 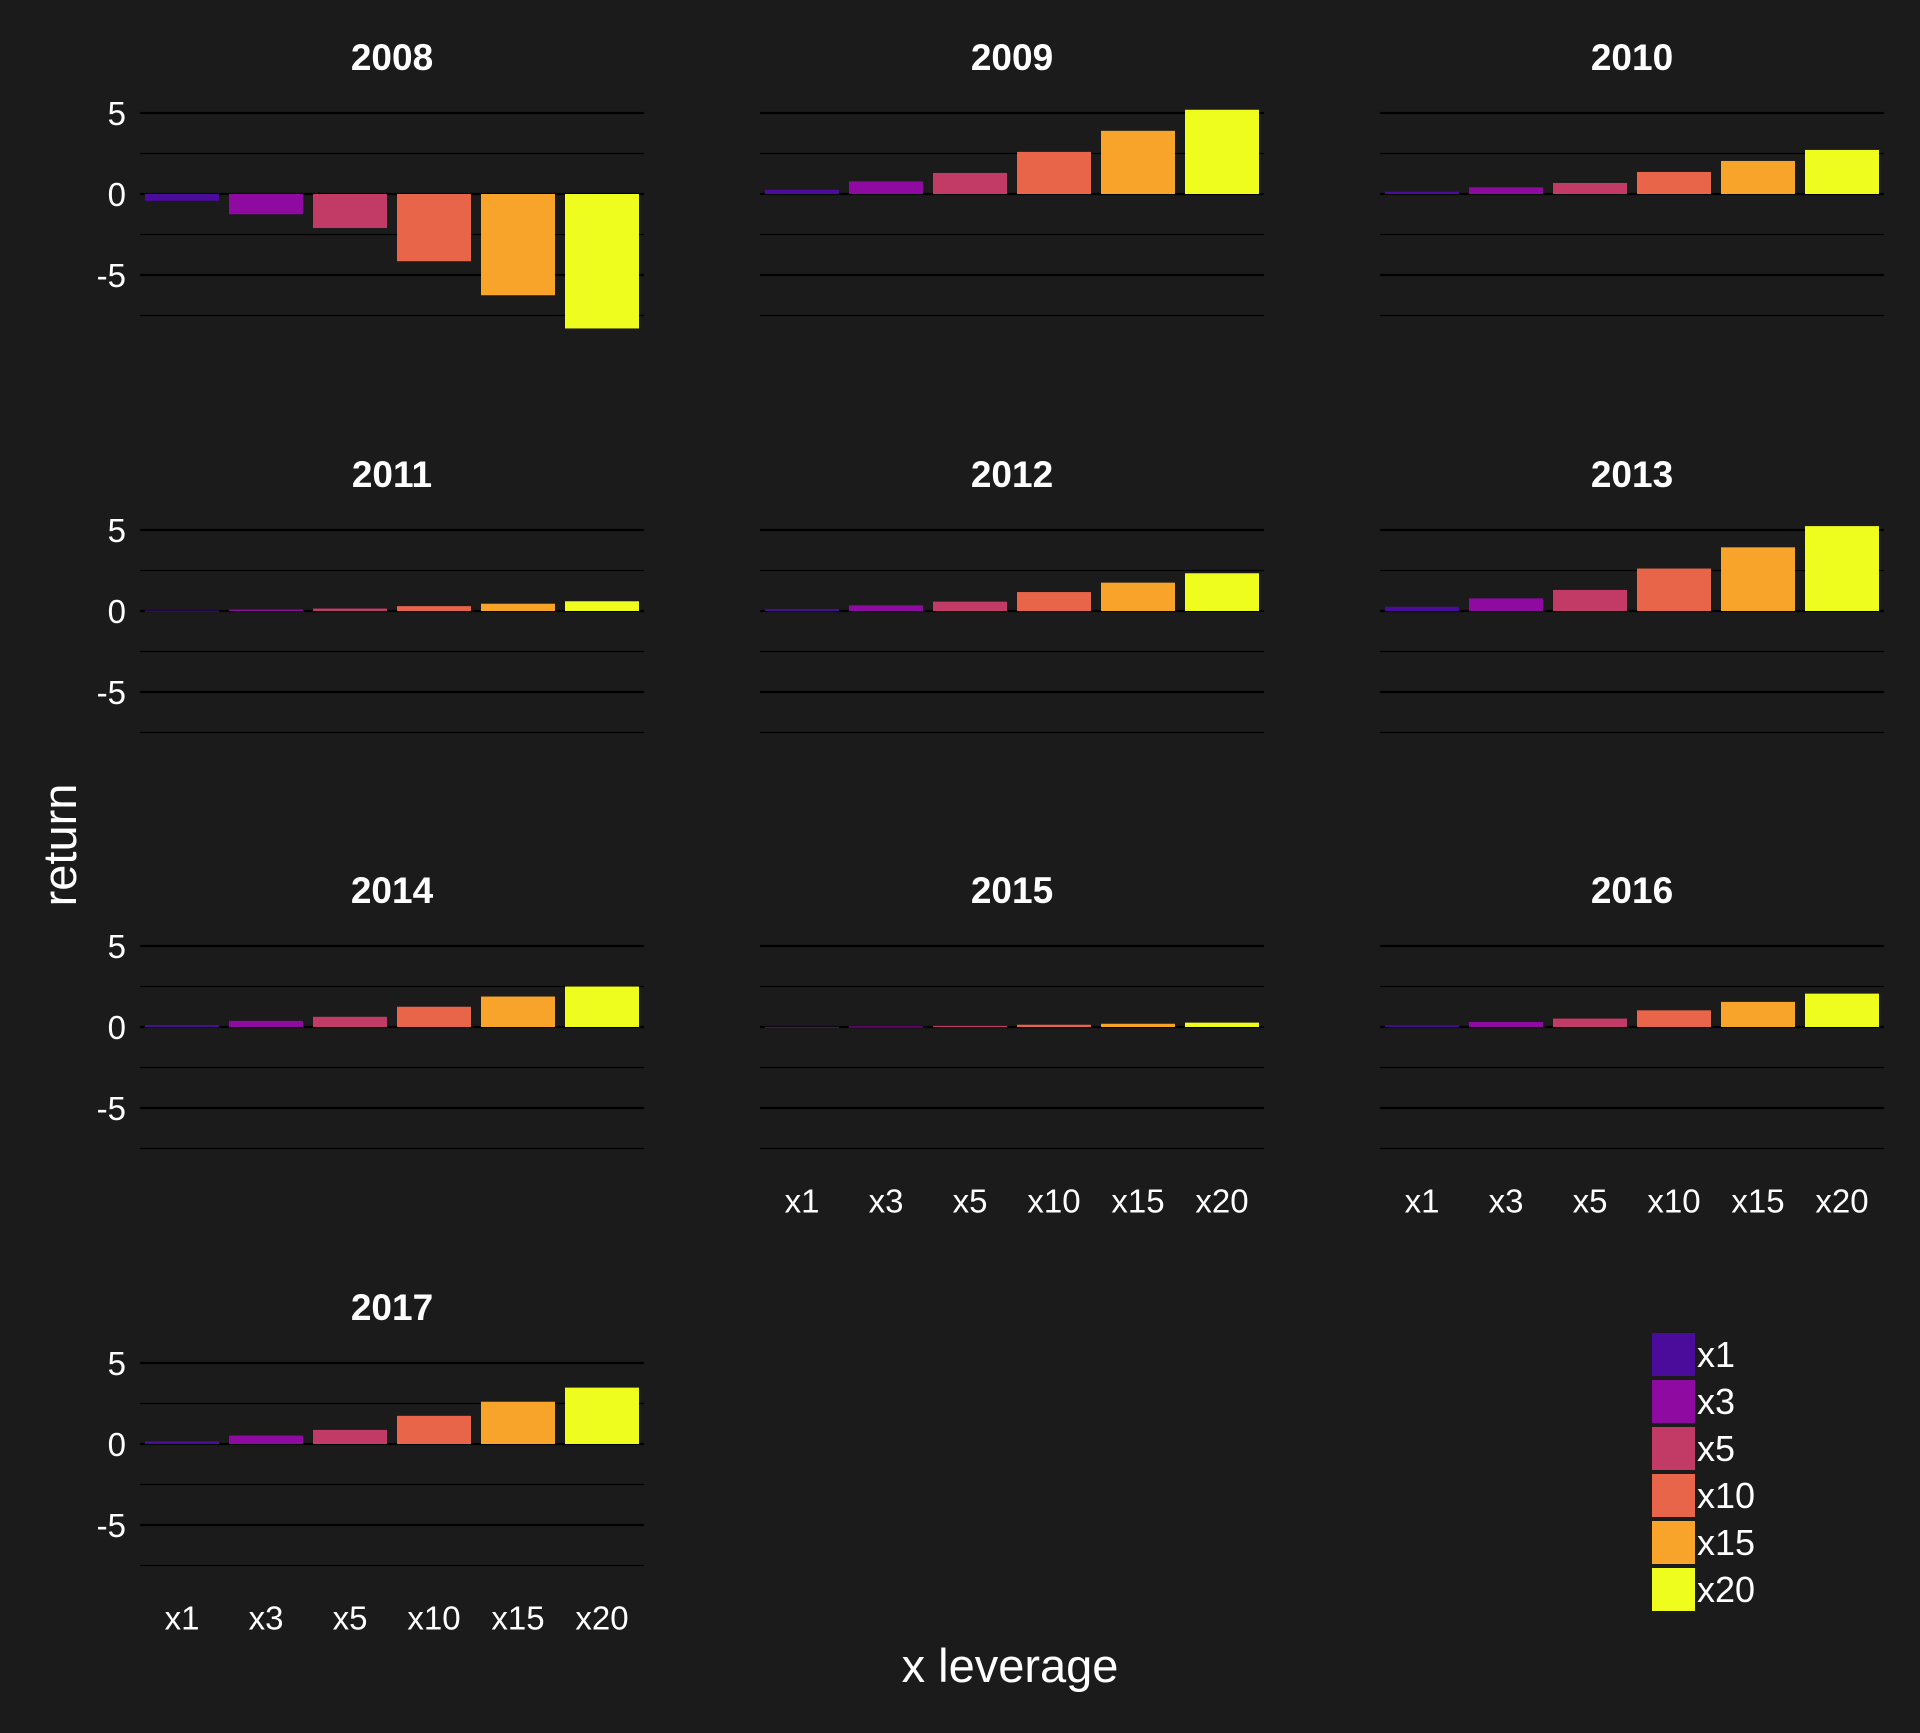 I want to click on legend-key-x10, so click(x=1673, y=1495).